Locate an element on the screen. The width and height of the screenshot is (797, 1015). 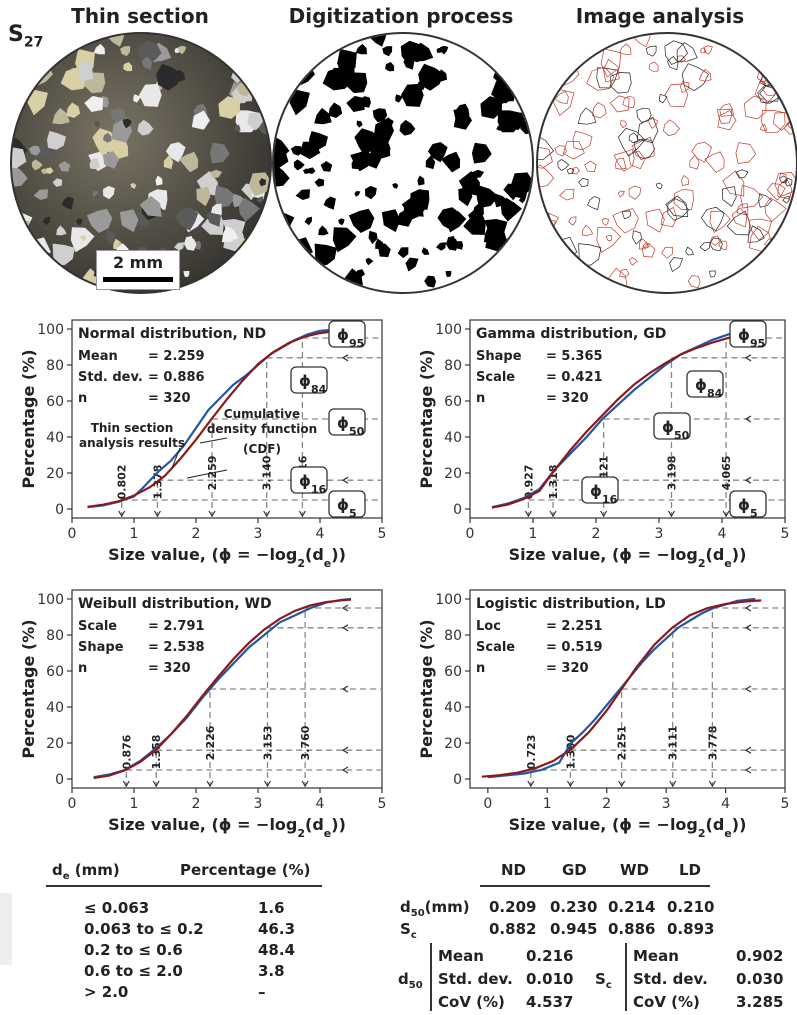
param-label: Scale is located at coordinates (97, 626).